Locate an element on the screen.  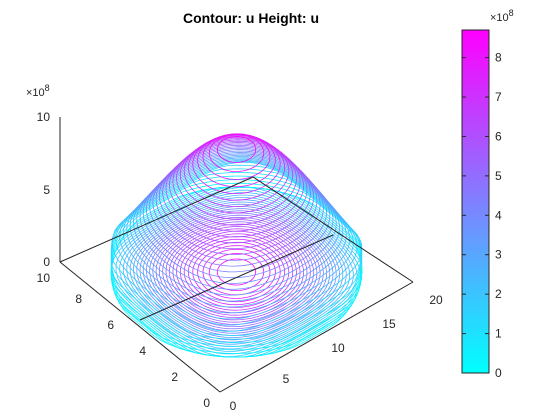
x-tick-label: 0 is located at coordinates (233, 406).